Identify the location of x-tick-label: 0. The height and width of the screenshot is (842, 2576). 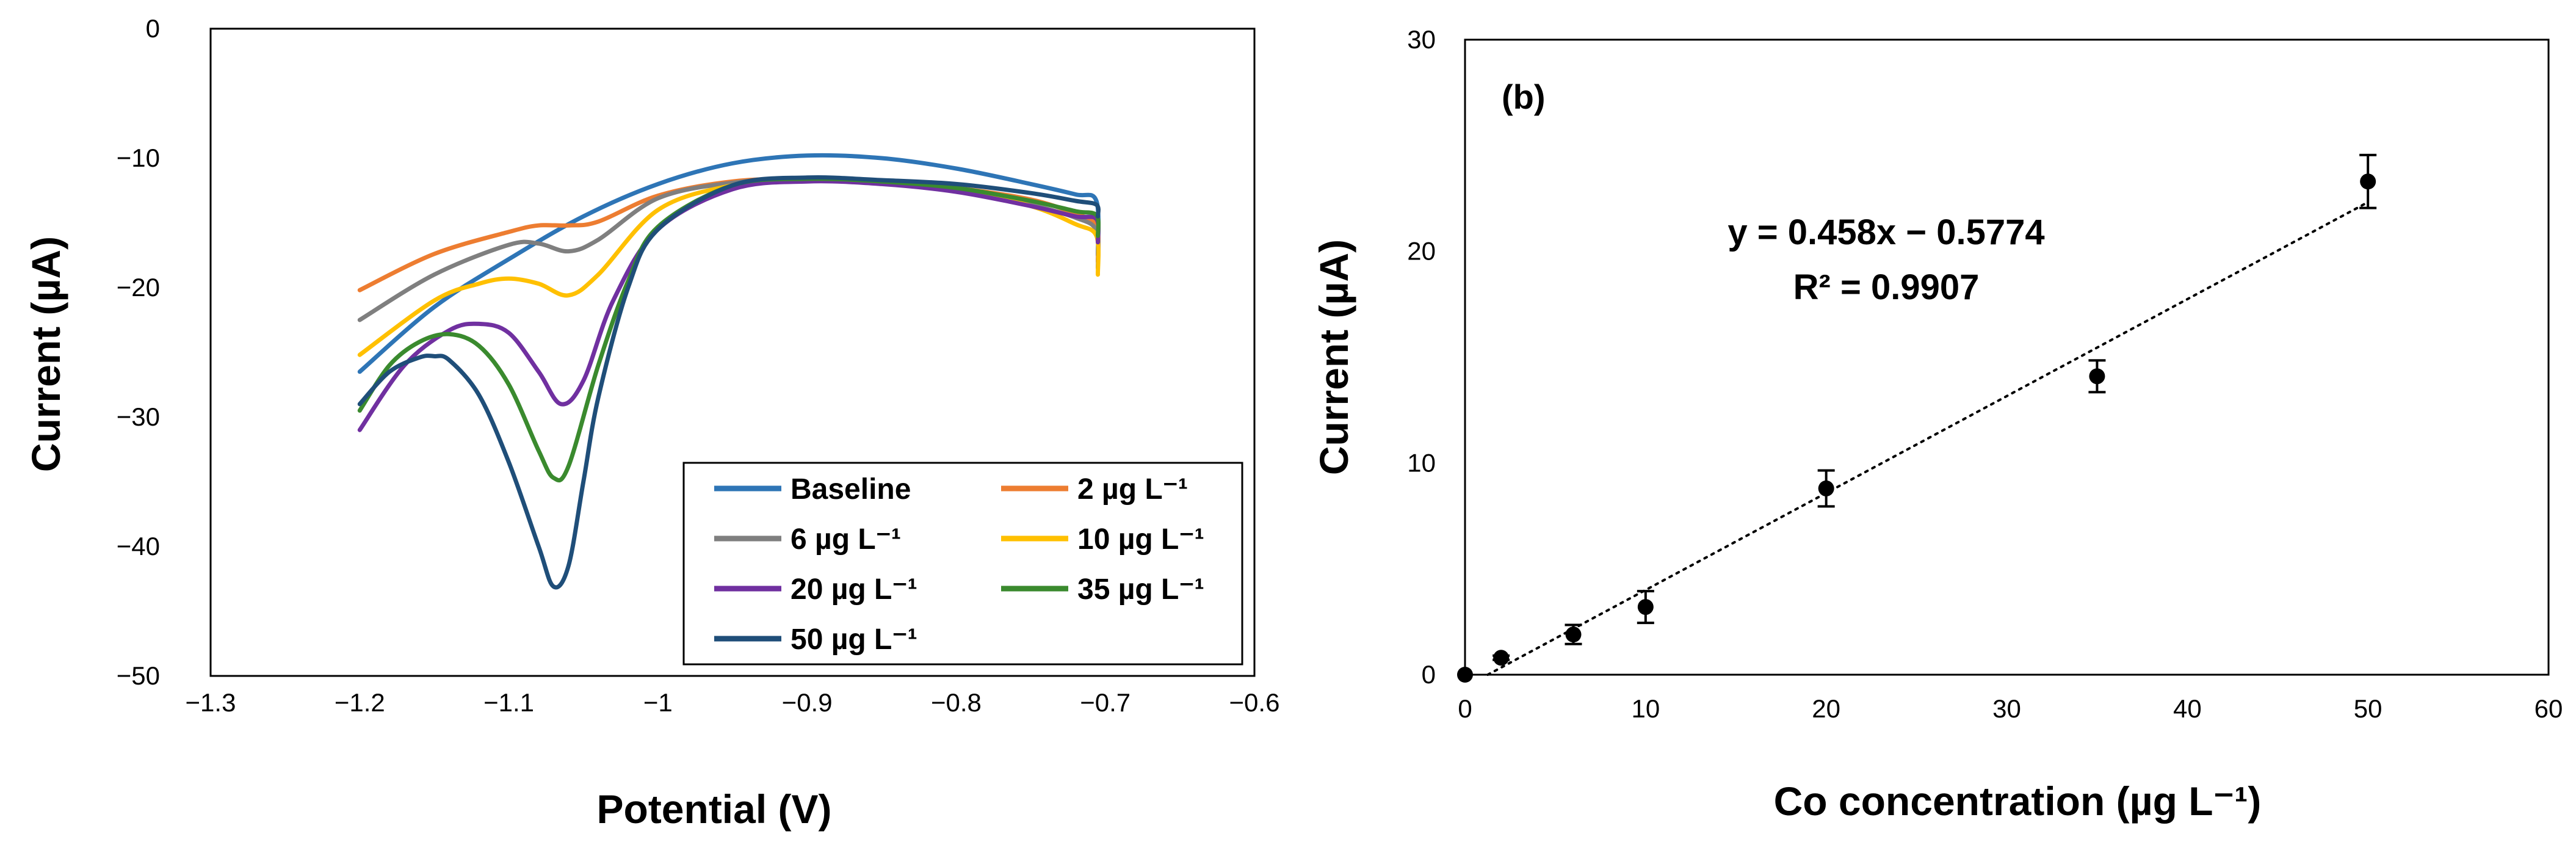
(1465, 708).